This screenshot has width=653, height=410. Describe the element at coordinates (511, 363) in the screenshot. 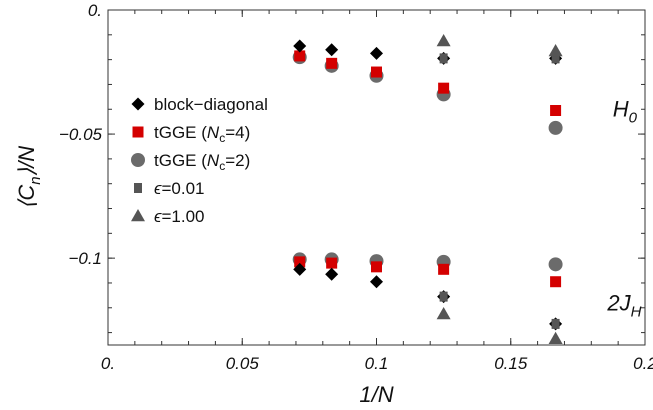

I see `x-tick-label: 0.15` at that location.